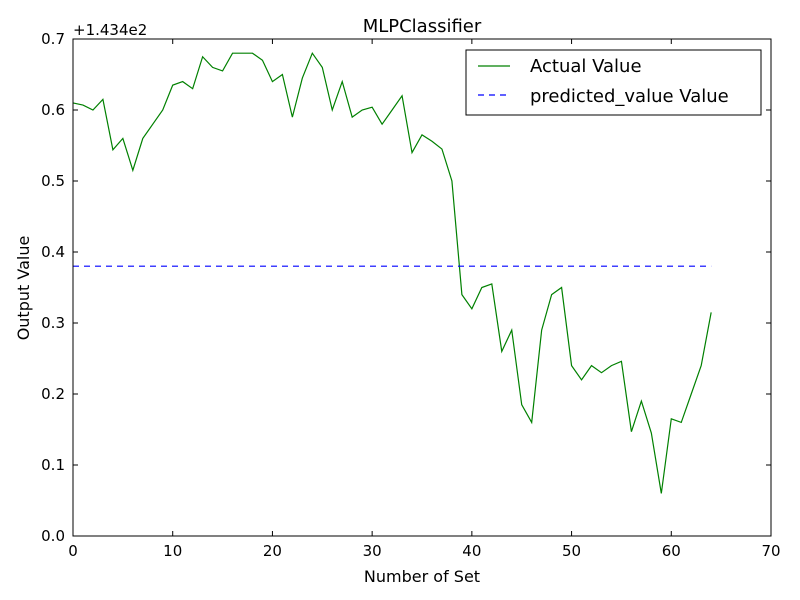 Image resolution: width=800 pixels, height=600 pixels. I want to click on x-tick-label: 70, so click(770, 551).